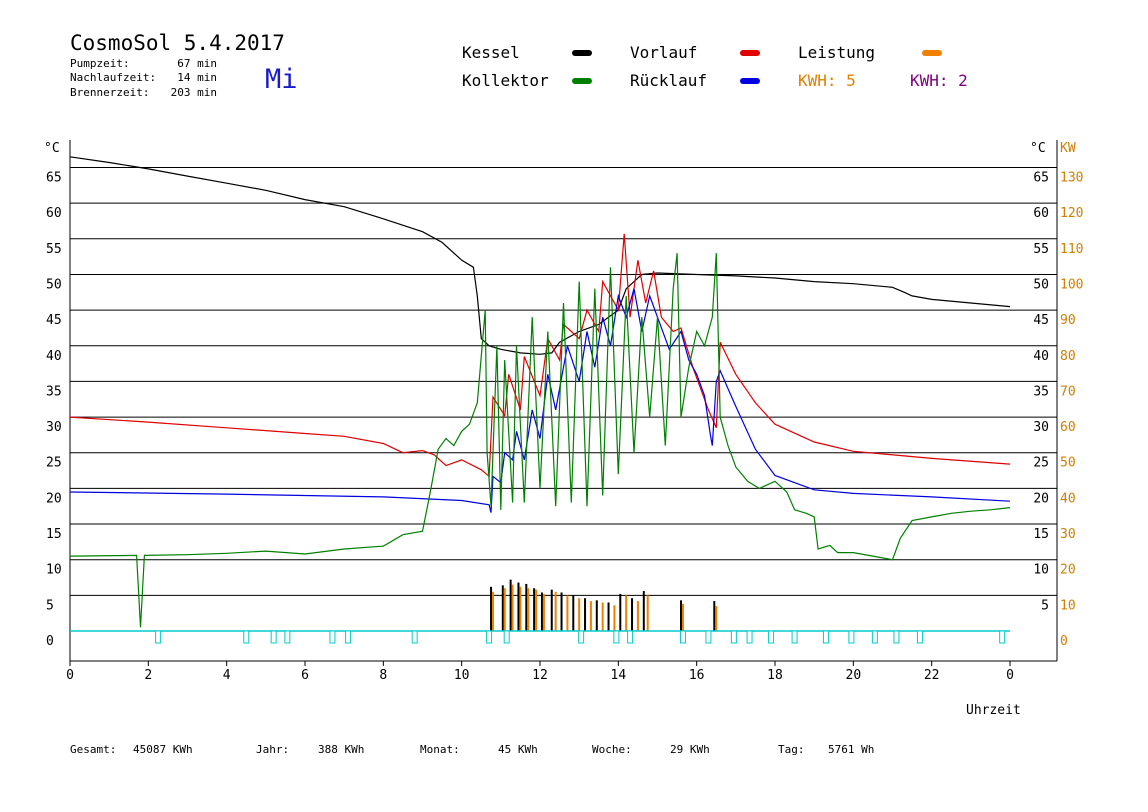 The height and width of the screenshot is (812, 1148). I want to click on y-right-tick-label: 50, so click(1041, 284).